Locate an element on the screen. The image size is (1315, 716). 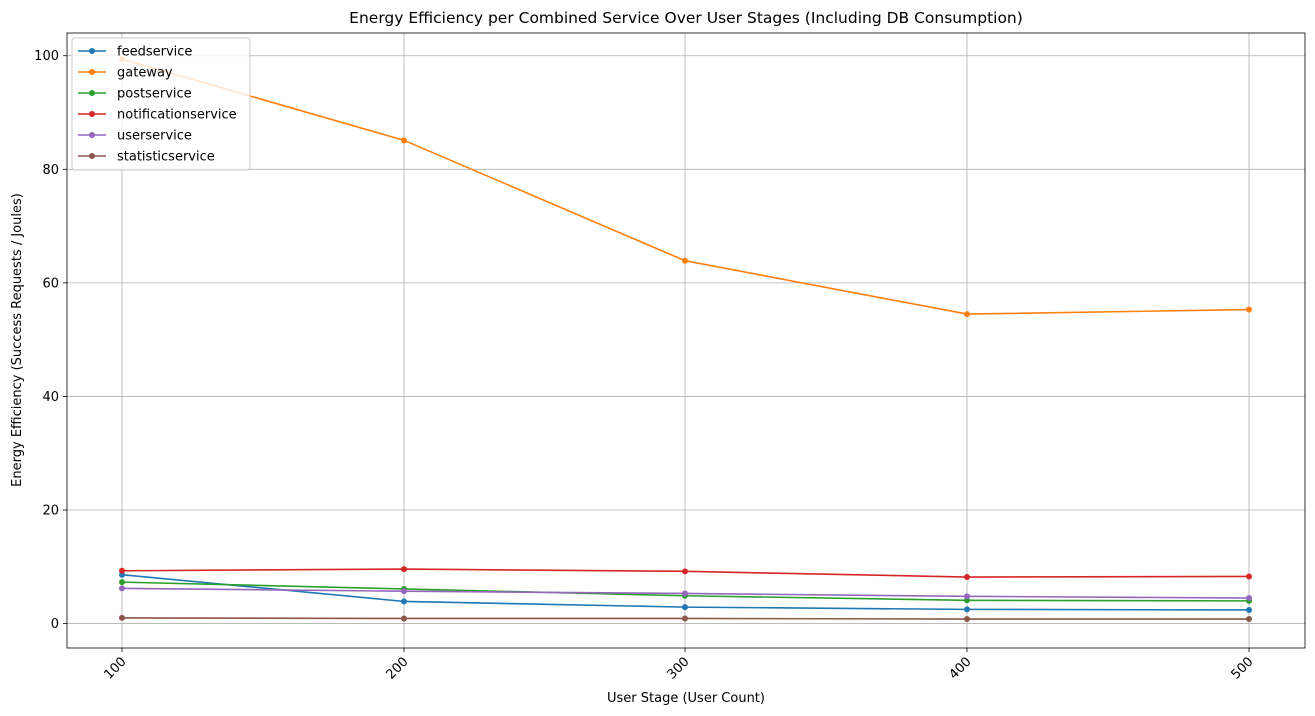
y-tick-label: 40 is located at coordinates (50, 397).